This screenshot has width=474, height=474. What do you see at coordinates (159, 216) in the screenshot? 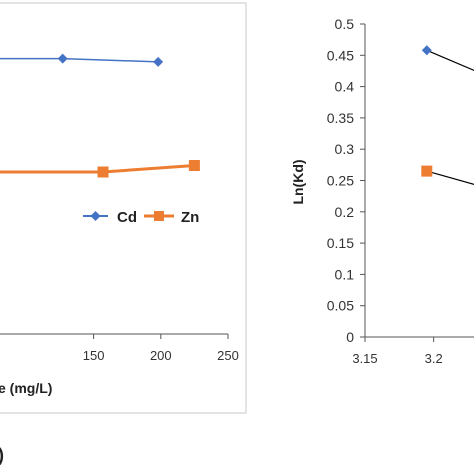
I see `legend-zn-marker` at bounding box center [159, 216].